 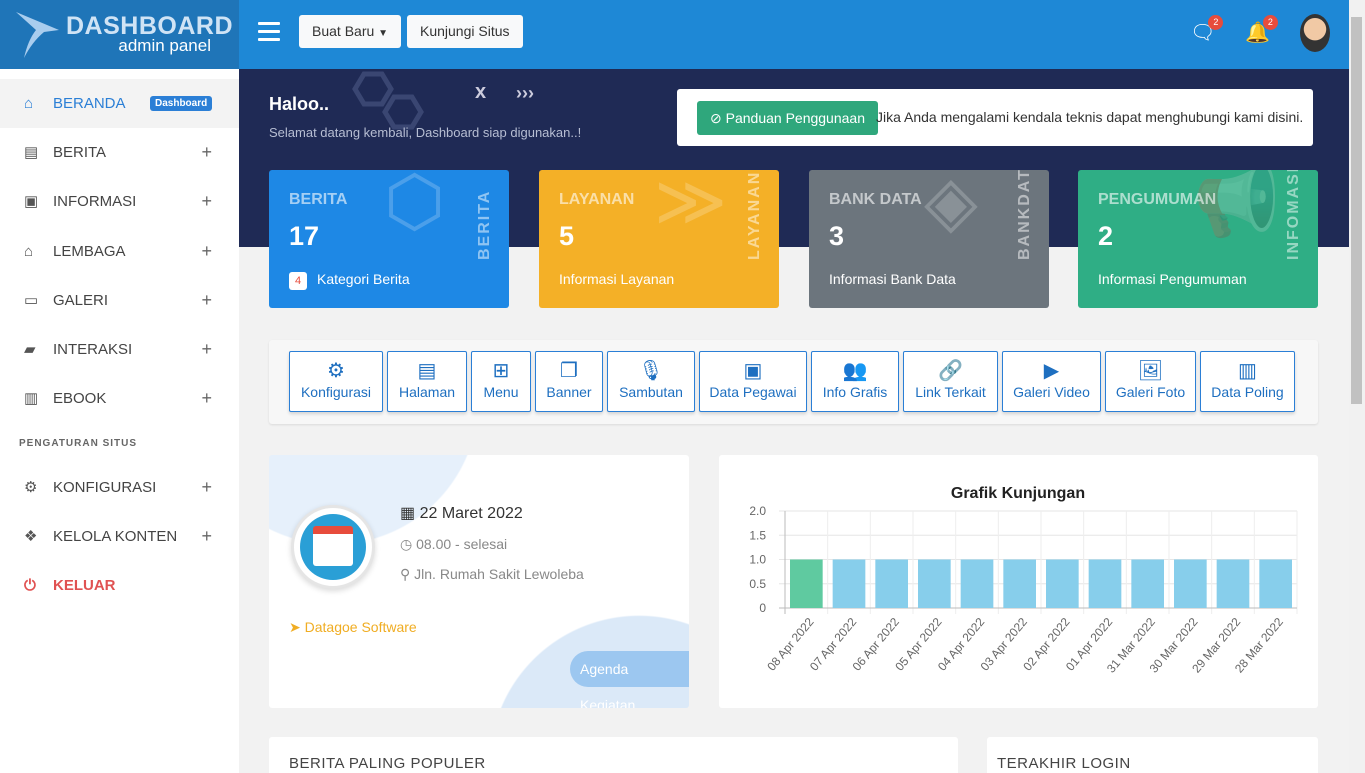 What do you see at coordinates (119, 152) in the screenshot?
I see `sidebar-item-berita: ▤ BERITA +` at bounding box center [119, 152].